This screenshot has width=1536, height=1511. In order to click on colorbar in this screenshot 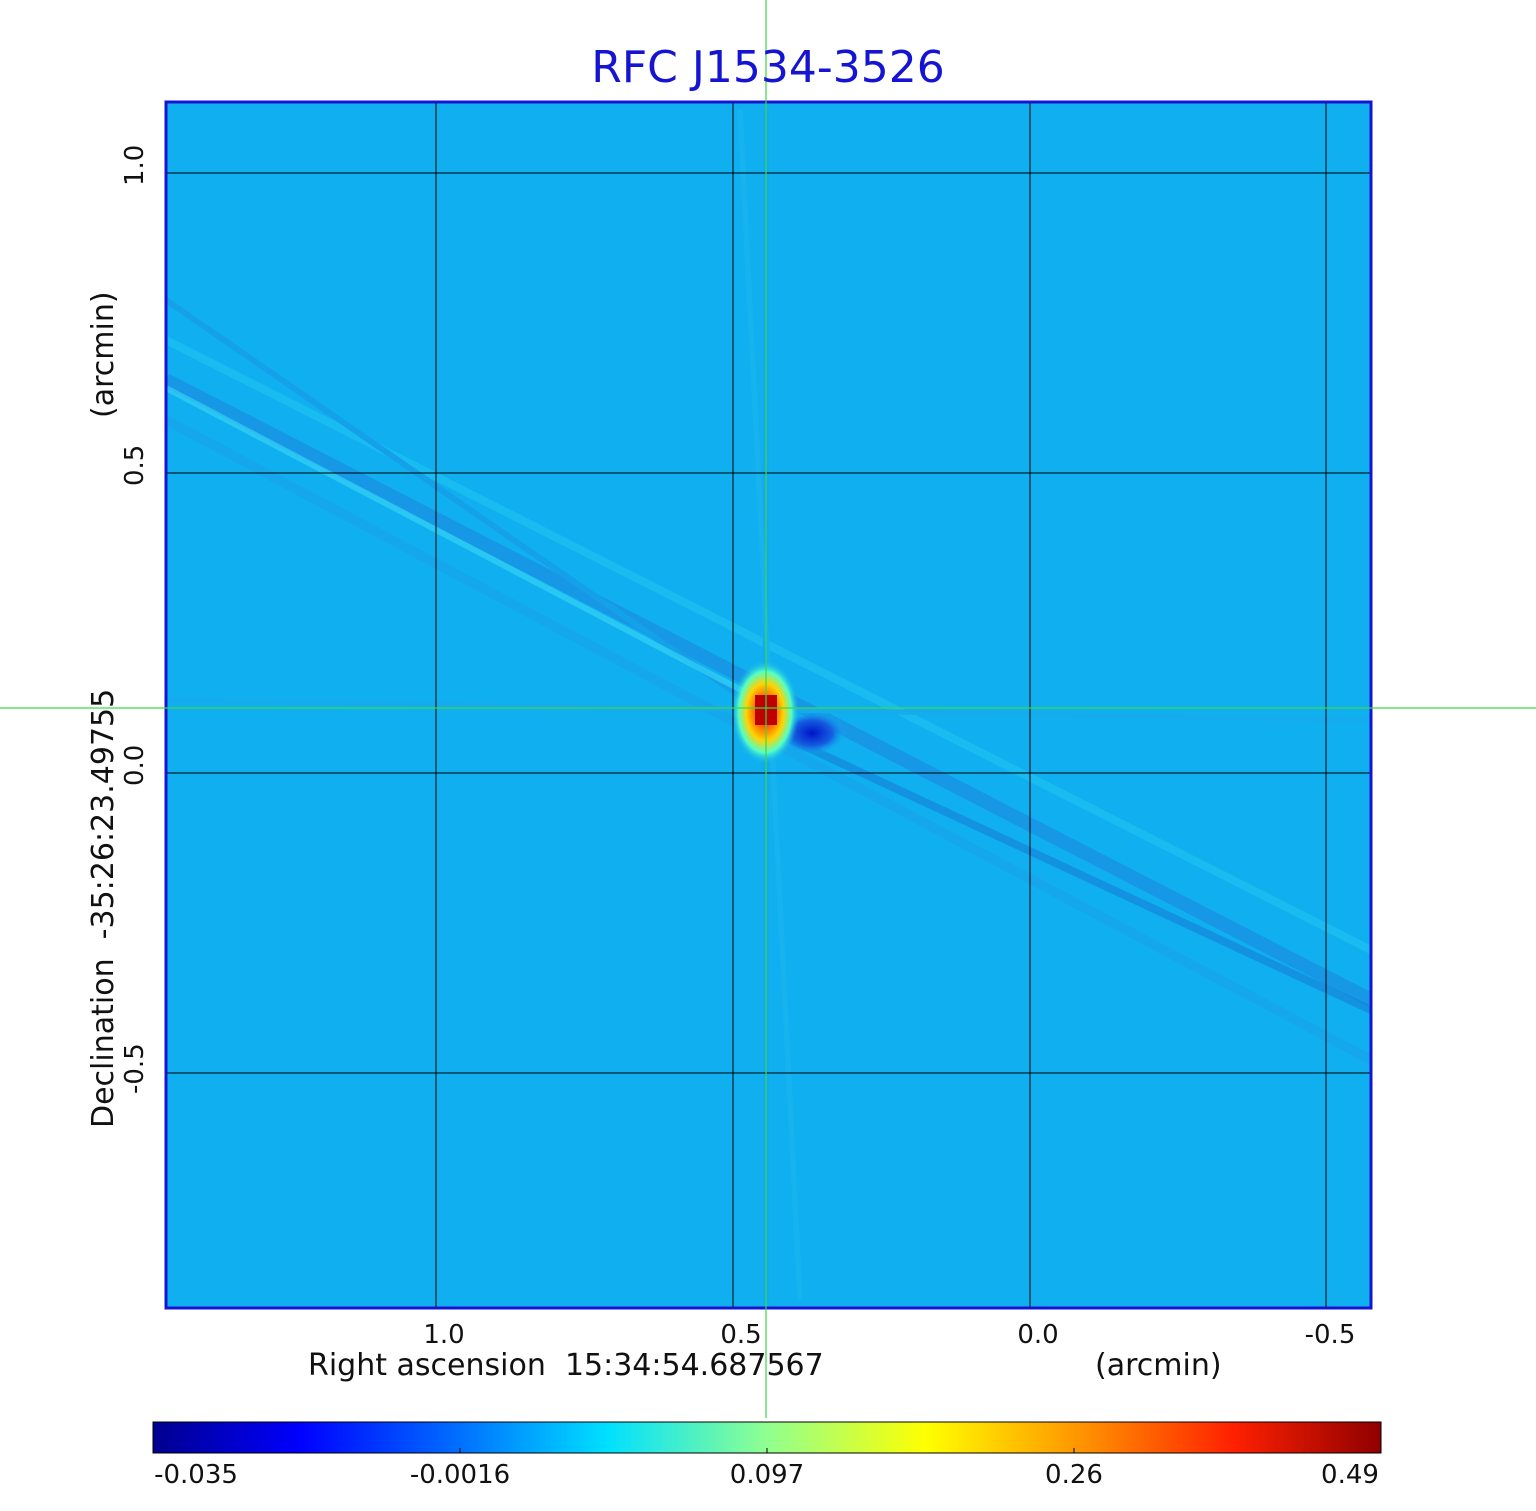, I will do `click(767, 1437)`.